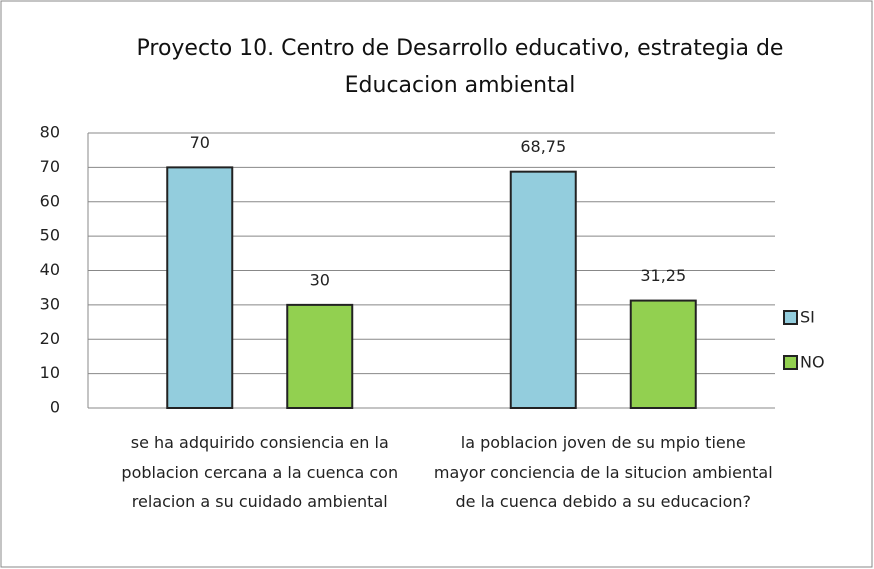 The height and width of the screenshot is (569, 874). What do you see at coordinates (55, 407) in the screenshot?
I see `y-tick-label: 0` at bounding box center [55, 407].